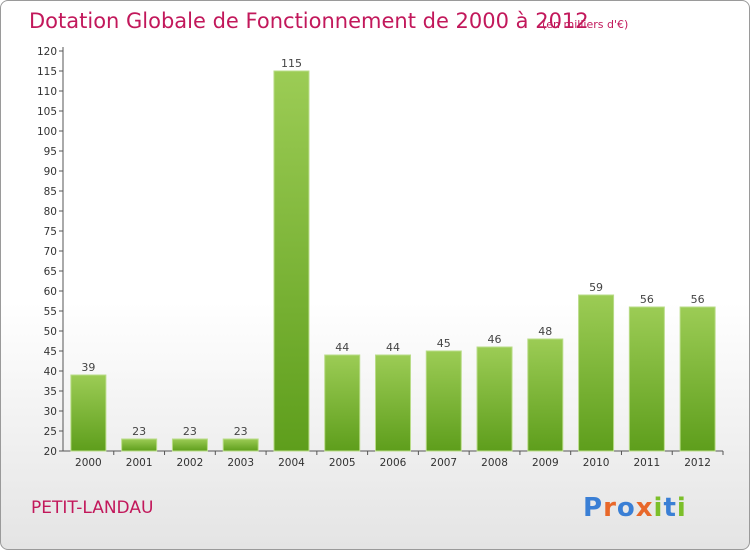  What do you see at coordinates (291, 463) in the screenshot?
I see `x-tick-label: 2004` at bounding box center [291, 463].